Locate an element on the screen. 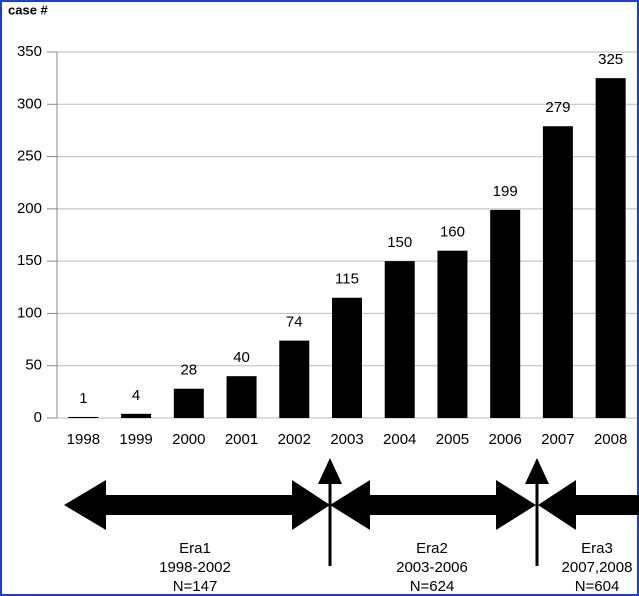  y-tick-label: 350 is located at coordinates (29, 51).